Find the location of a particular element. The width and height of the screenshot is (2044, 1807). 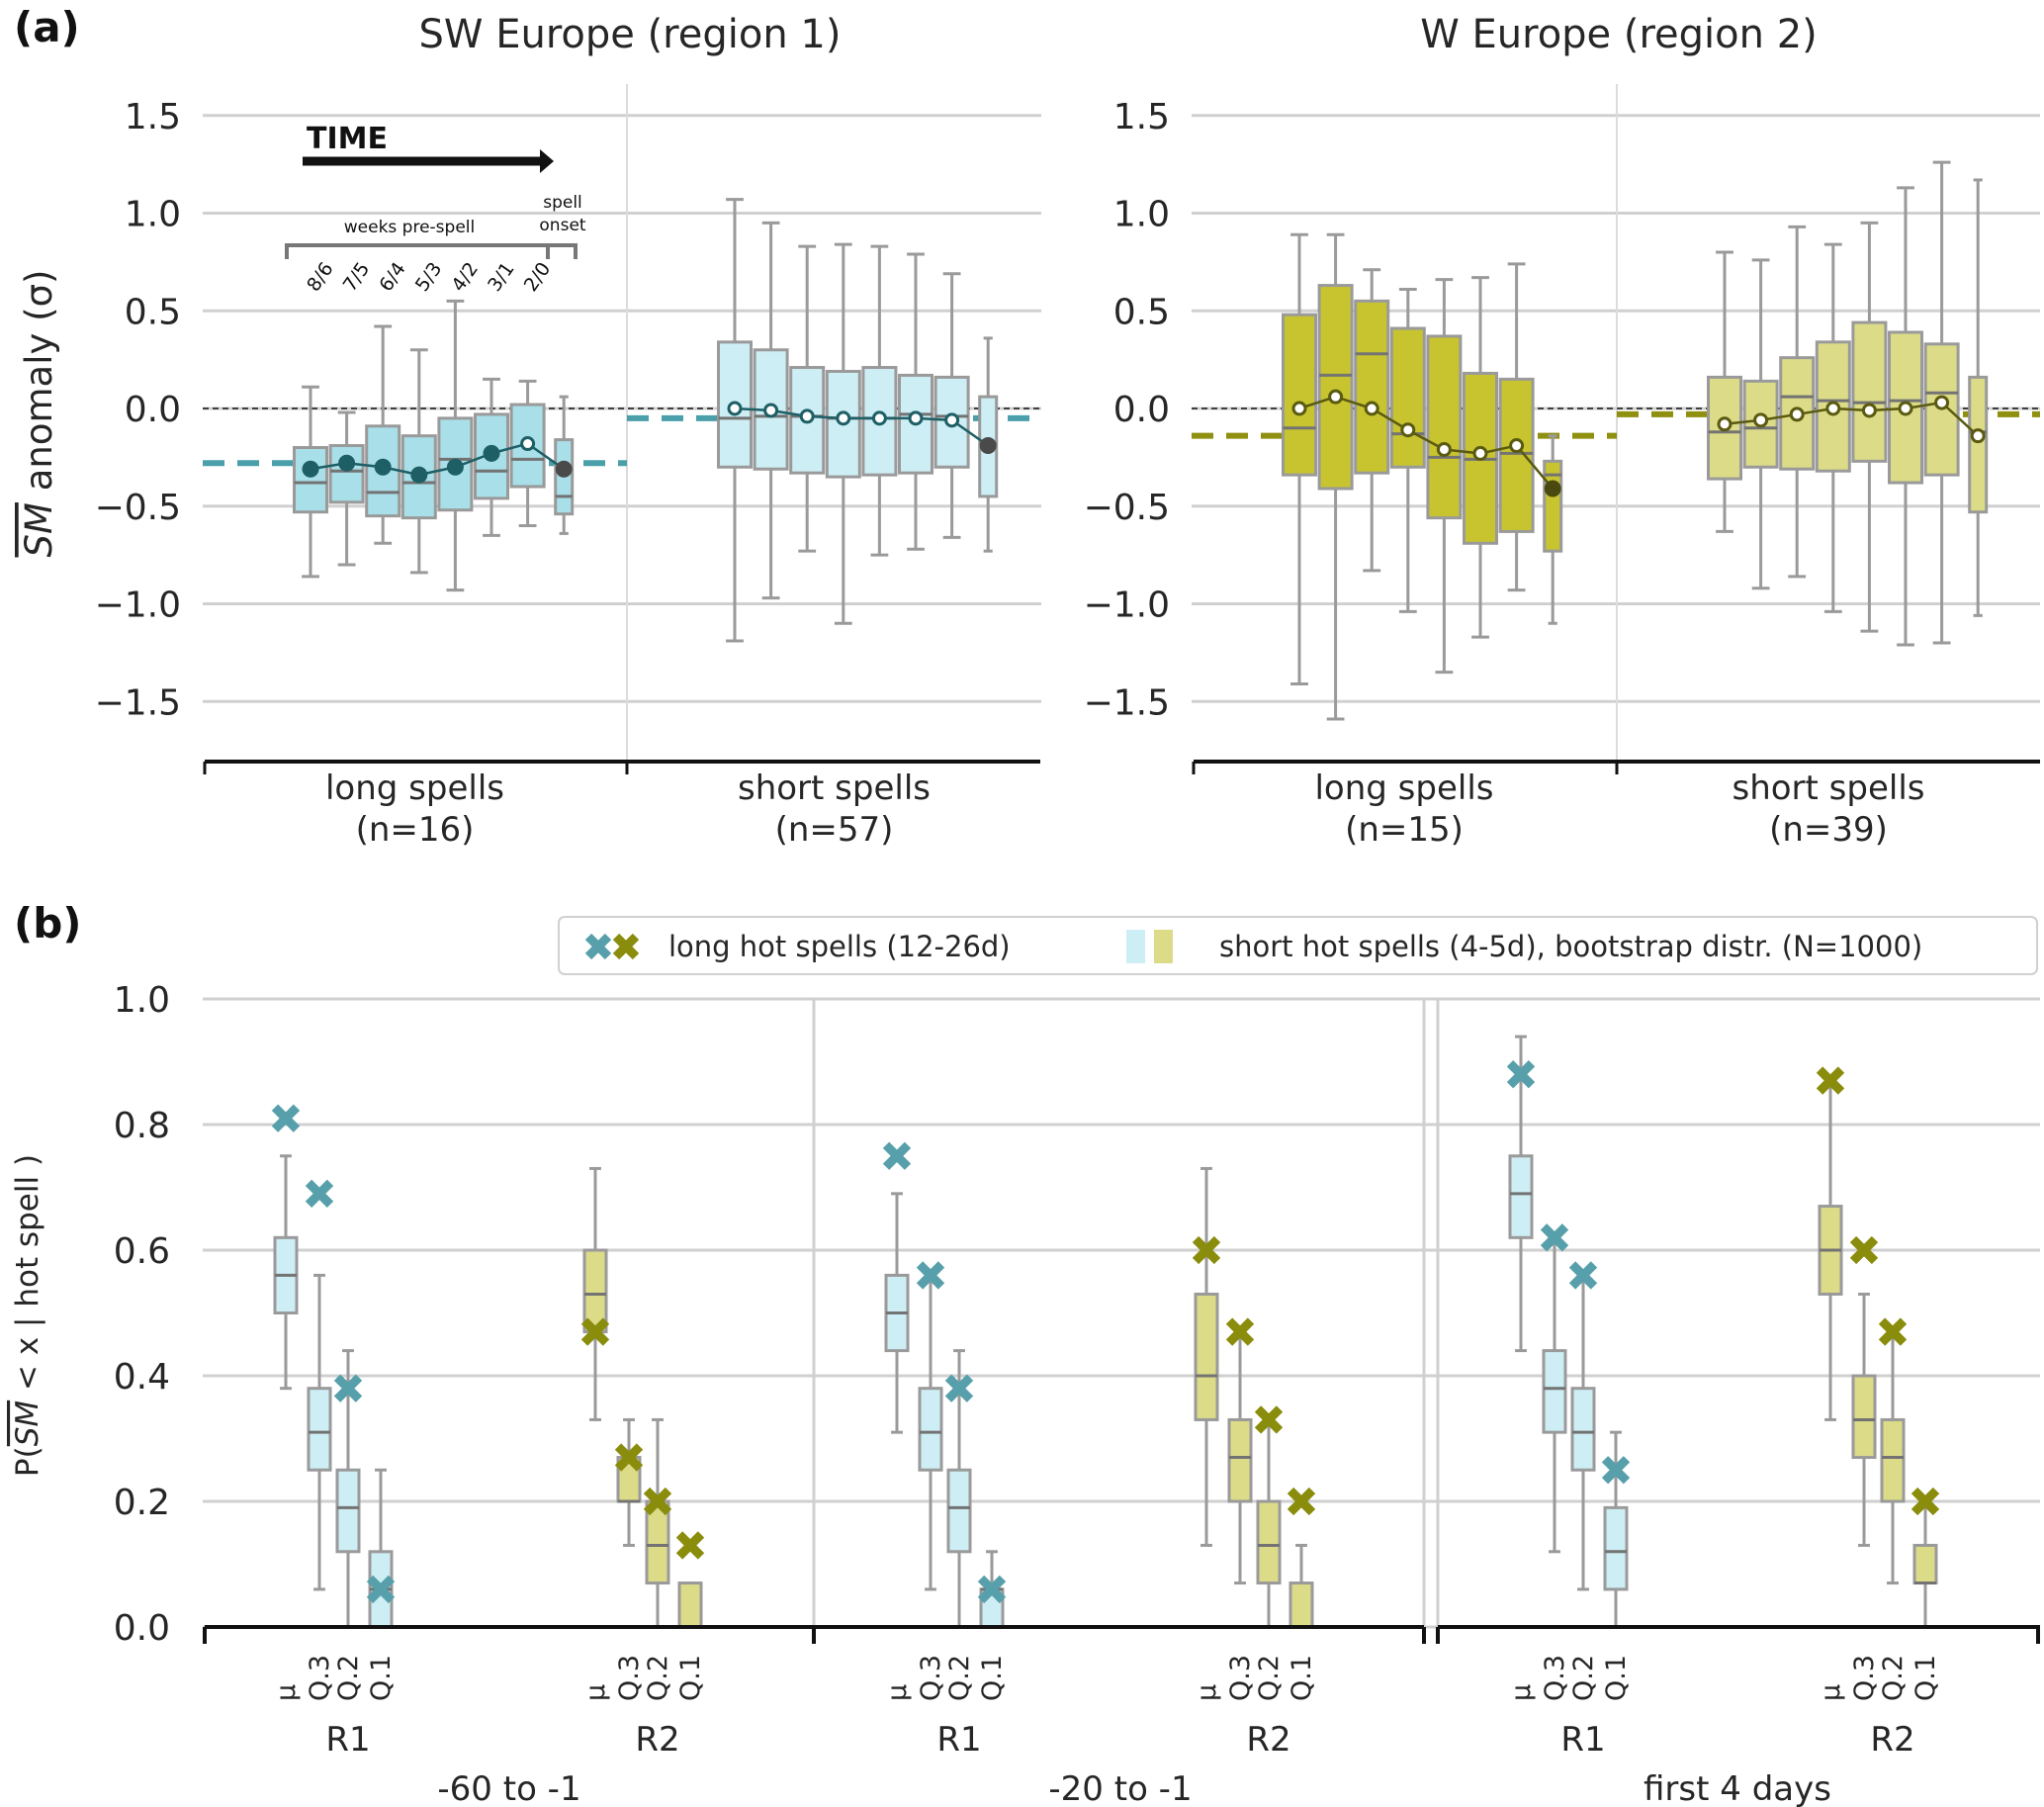

group-n-label: (n=57) is located at coordinates (834, 830).